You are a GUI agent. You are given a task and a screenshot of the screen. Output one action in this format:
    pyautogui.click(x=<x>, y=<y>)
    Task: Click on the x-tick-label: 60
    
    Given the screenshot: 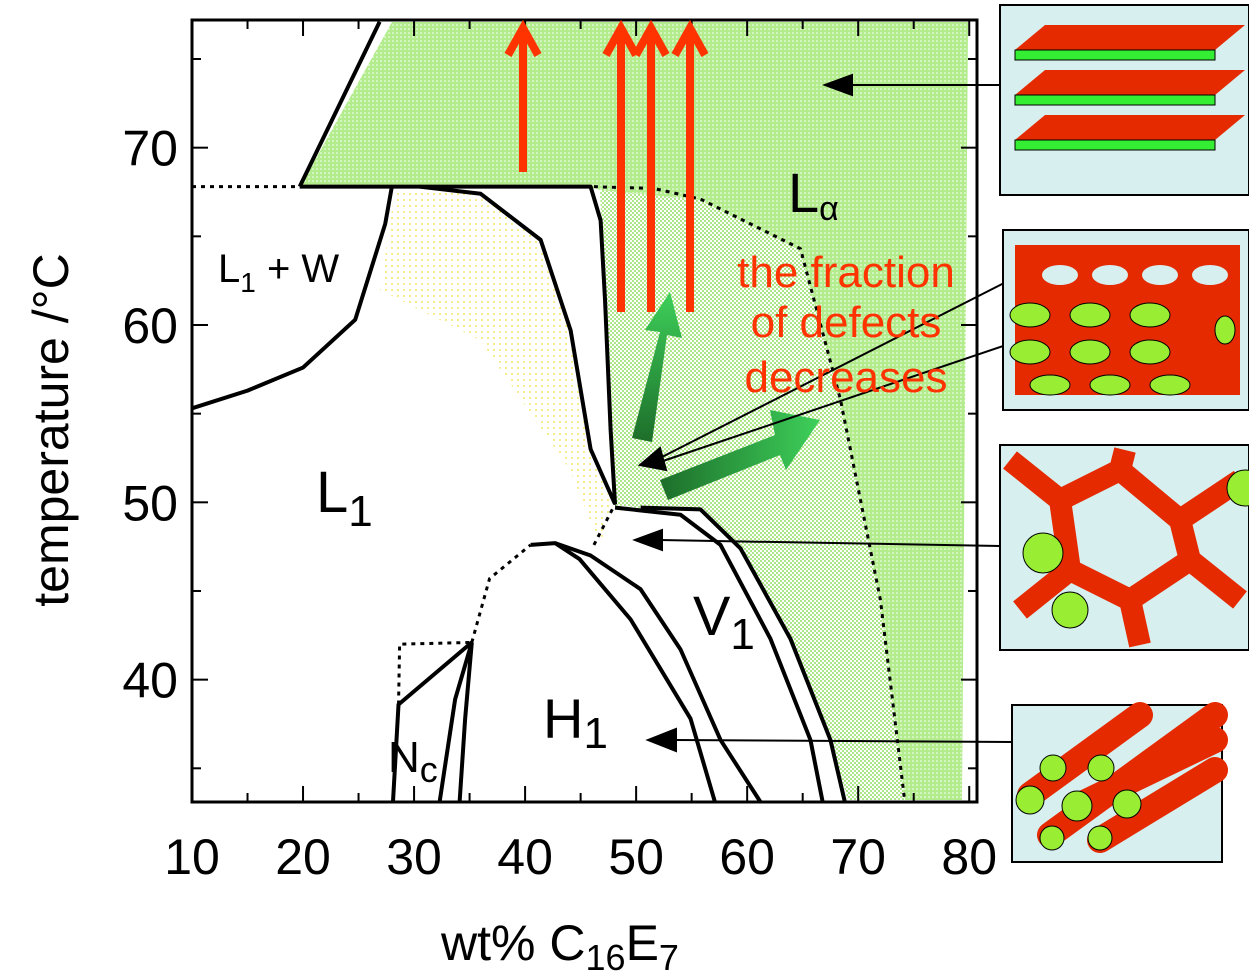 What is the action you would take?
    pyautogui.click(x=747, y=857)
    